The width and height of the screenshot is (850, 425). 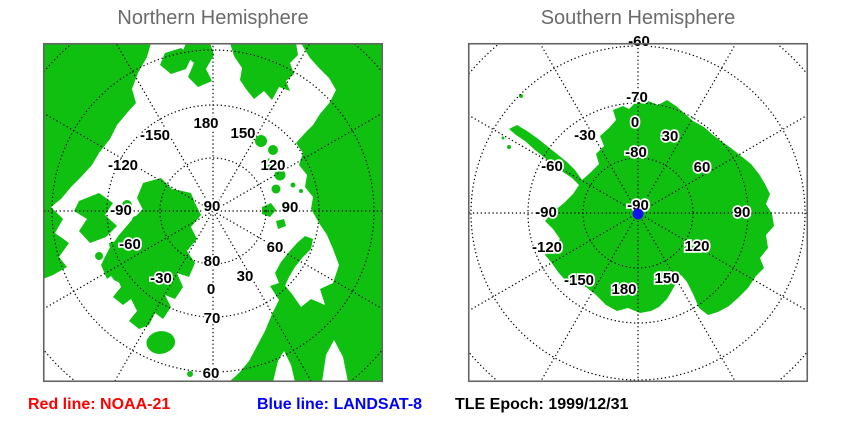 I want to click on north-map-title: Northern Hemisphere, so click(x=213, y=18).